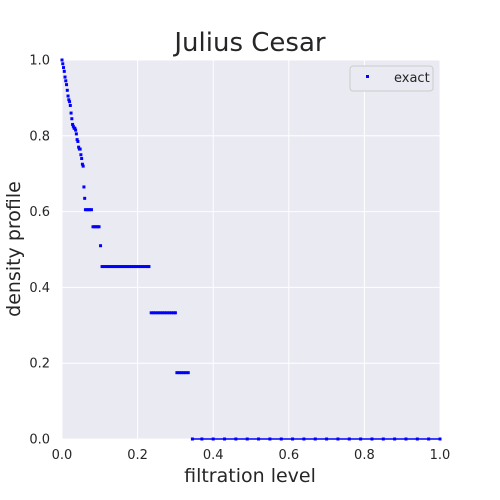 The image size is (500, 500). I want to click on x-tick-label: 0.0, so click(62, 455).